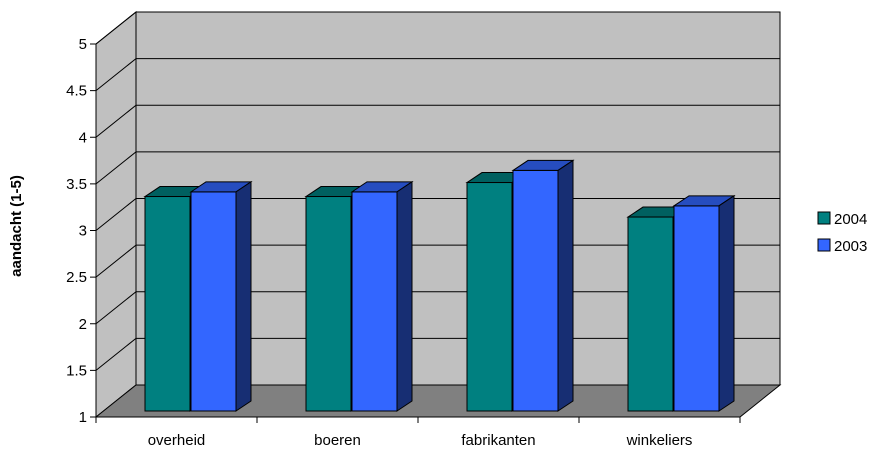  Describe the element at coordinates (83, 137) in the screenshot. I see `y-tick-label: 4` at that location.